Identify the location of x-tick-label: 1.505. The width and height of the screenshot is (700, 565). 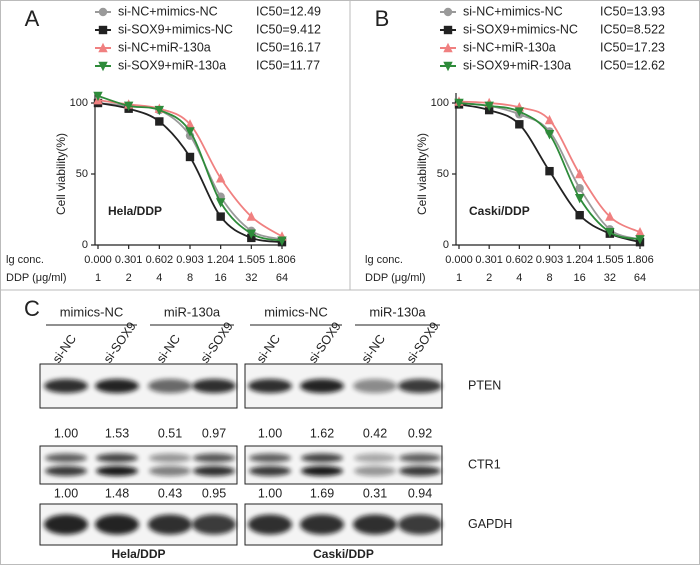
(610, 260).